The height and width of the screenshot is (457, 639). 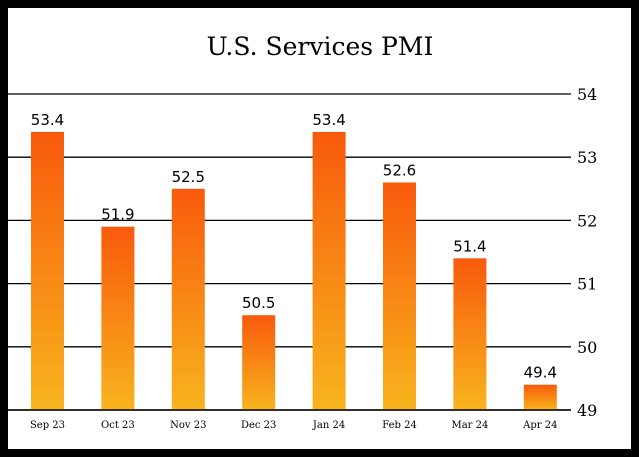 I want to click on x-tick-label: Feb 24, so click(x=399, y=425).